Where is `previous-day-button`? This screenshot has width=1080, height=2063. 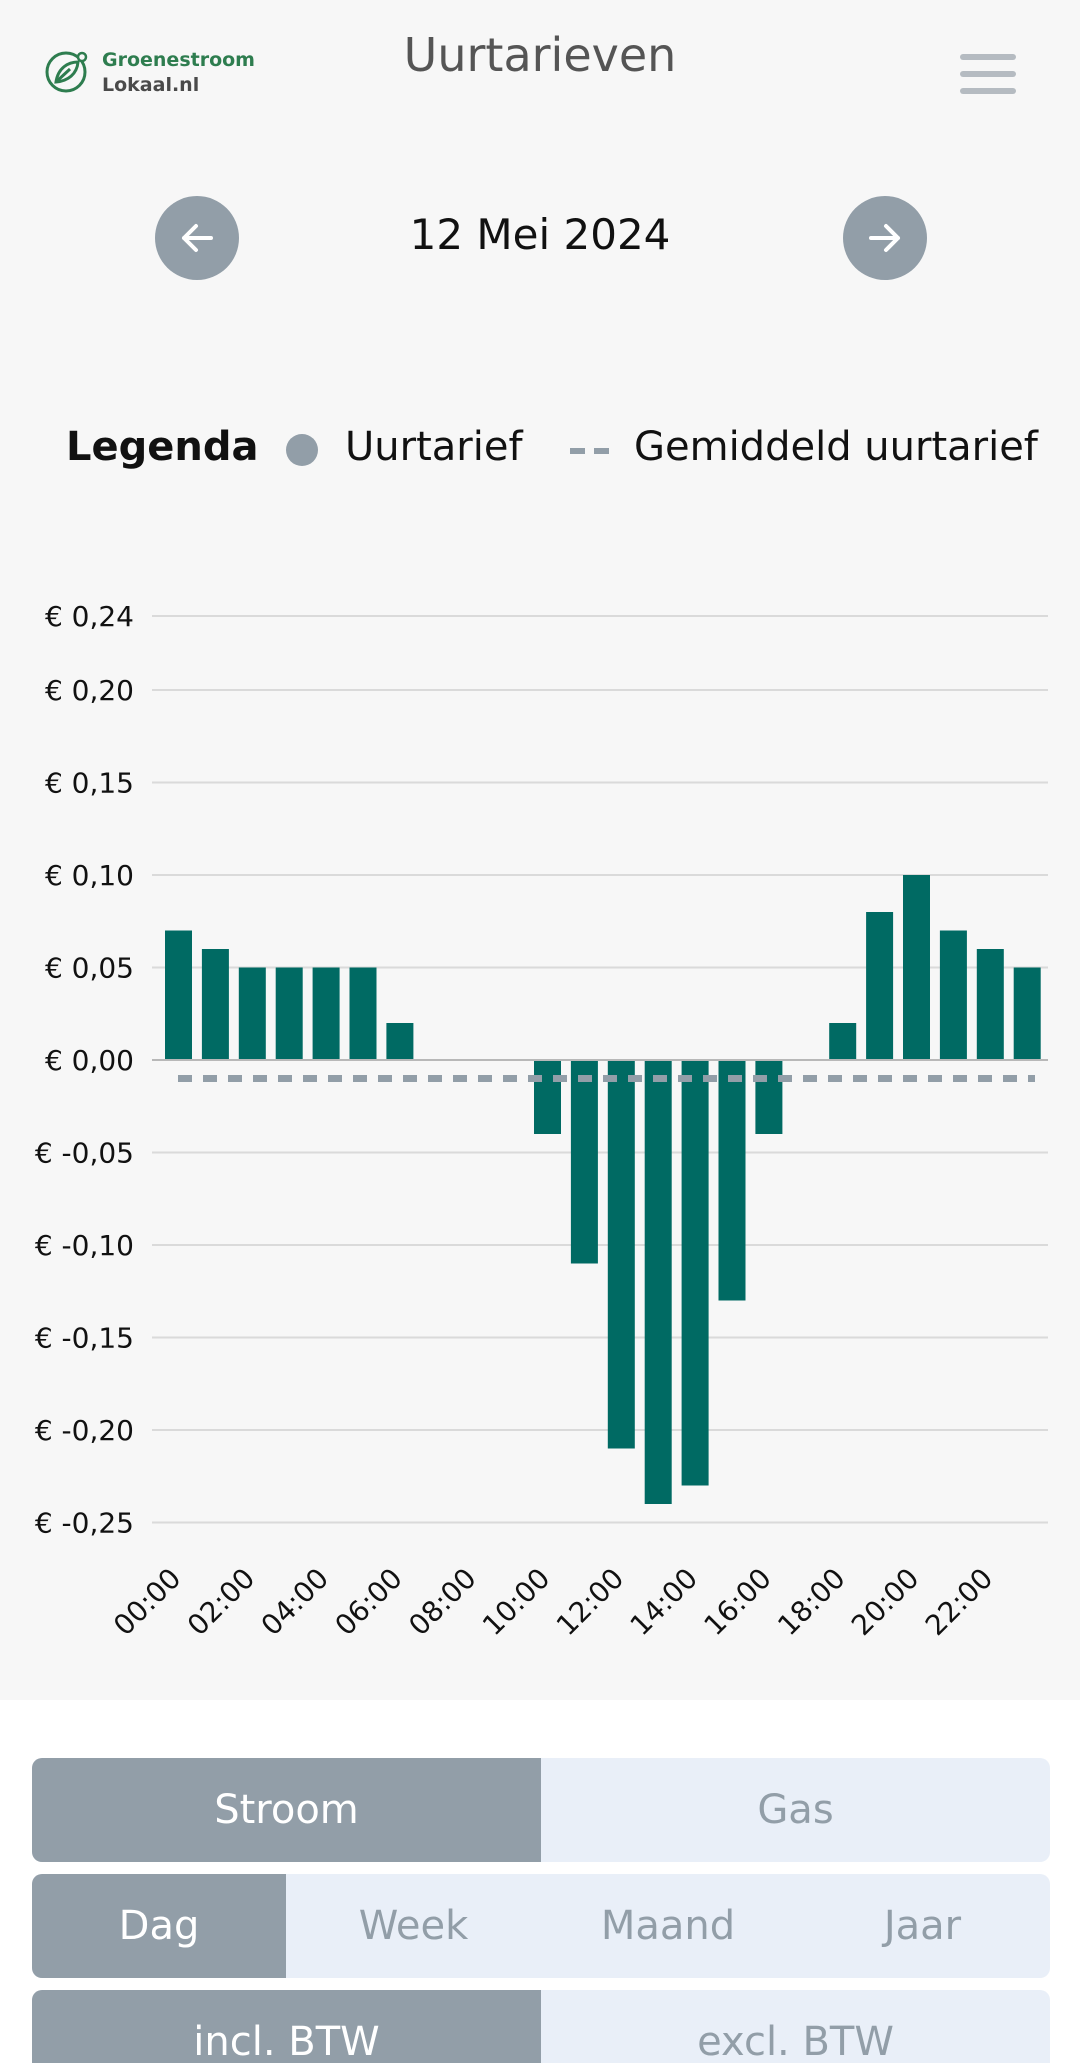
previous-day-button is located at coordinates (197, 238).